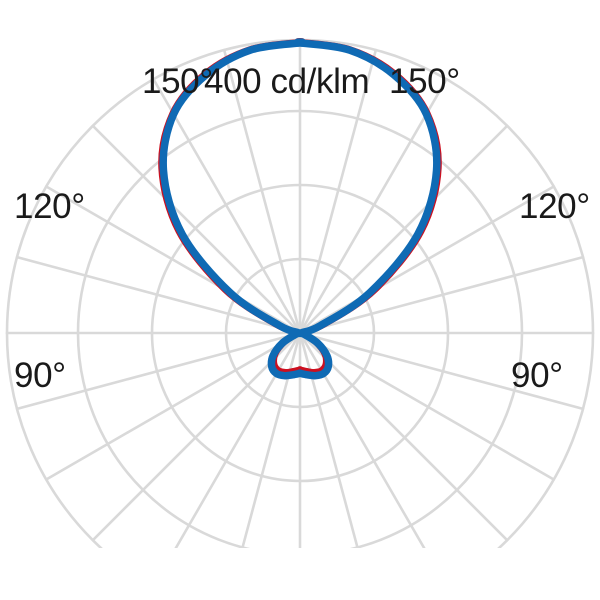 The height and width of the screenshot is (600, 600). What do you see at coordinates (40, 375) in the screenshot?
I see `angle-label-90-left: 90°` at bounding box center [40, 375].